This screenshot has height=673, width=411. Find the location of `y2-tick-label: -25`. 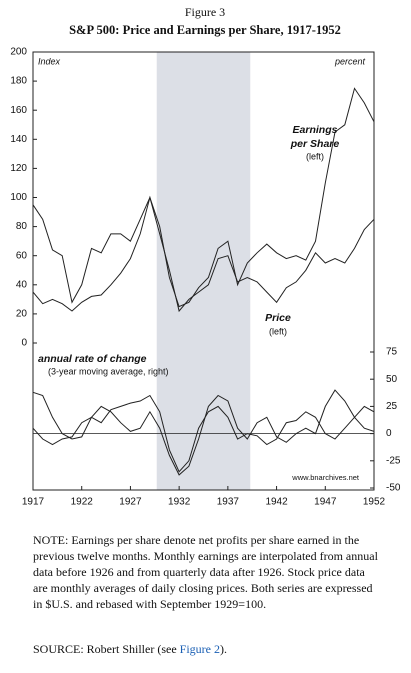

y2-tick-label: -25 is located at coordinates (393, 460).